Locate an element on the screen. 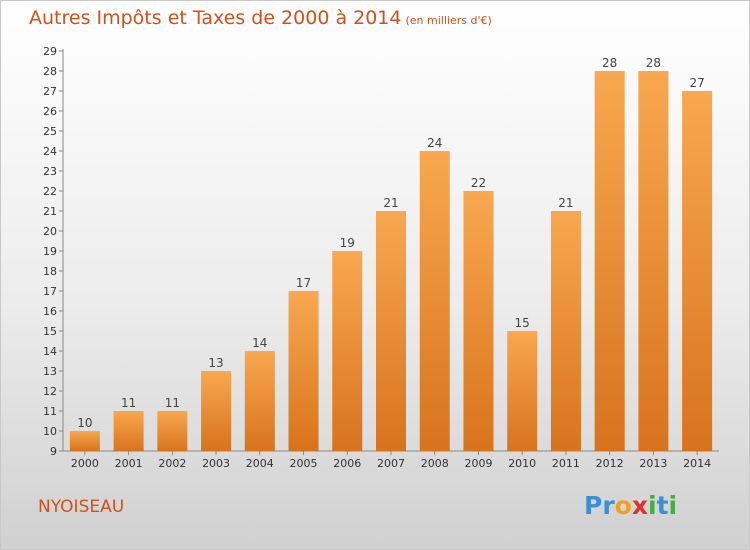  y-tick-label: 19 is located at coordinates (50, 251).